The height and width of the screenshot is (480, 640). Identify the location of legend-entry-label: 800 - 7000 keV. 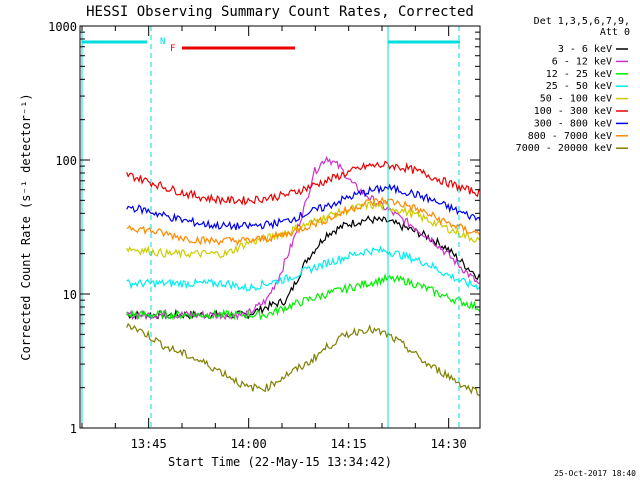
(570, 136).